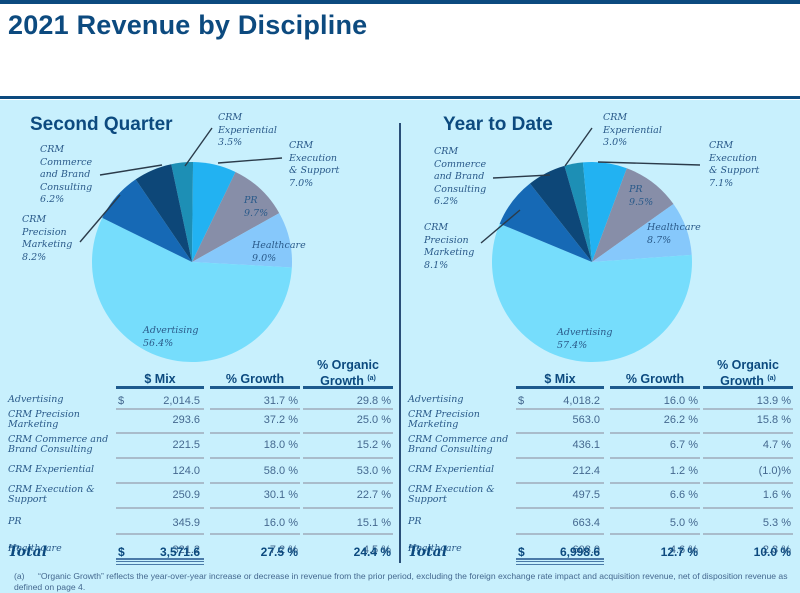  What do you see at coordinates (572, 345) in the screenshot?
I see `pie-label-percent: 57.4%` at bounding box center [572, 345].